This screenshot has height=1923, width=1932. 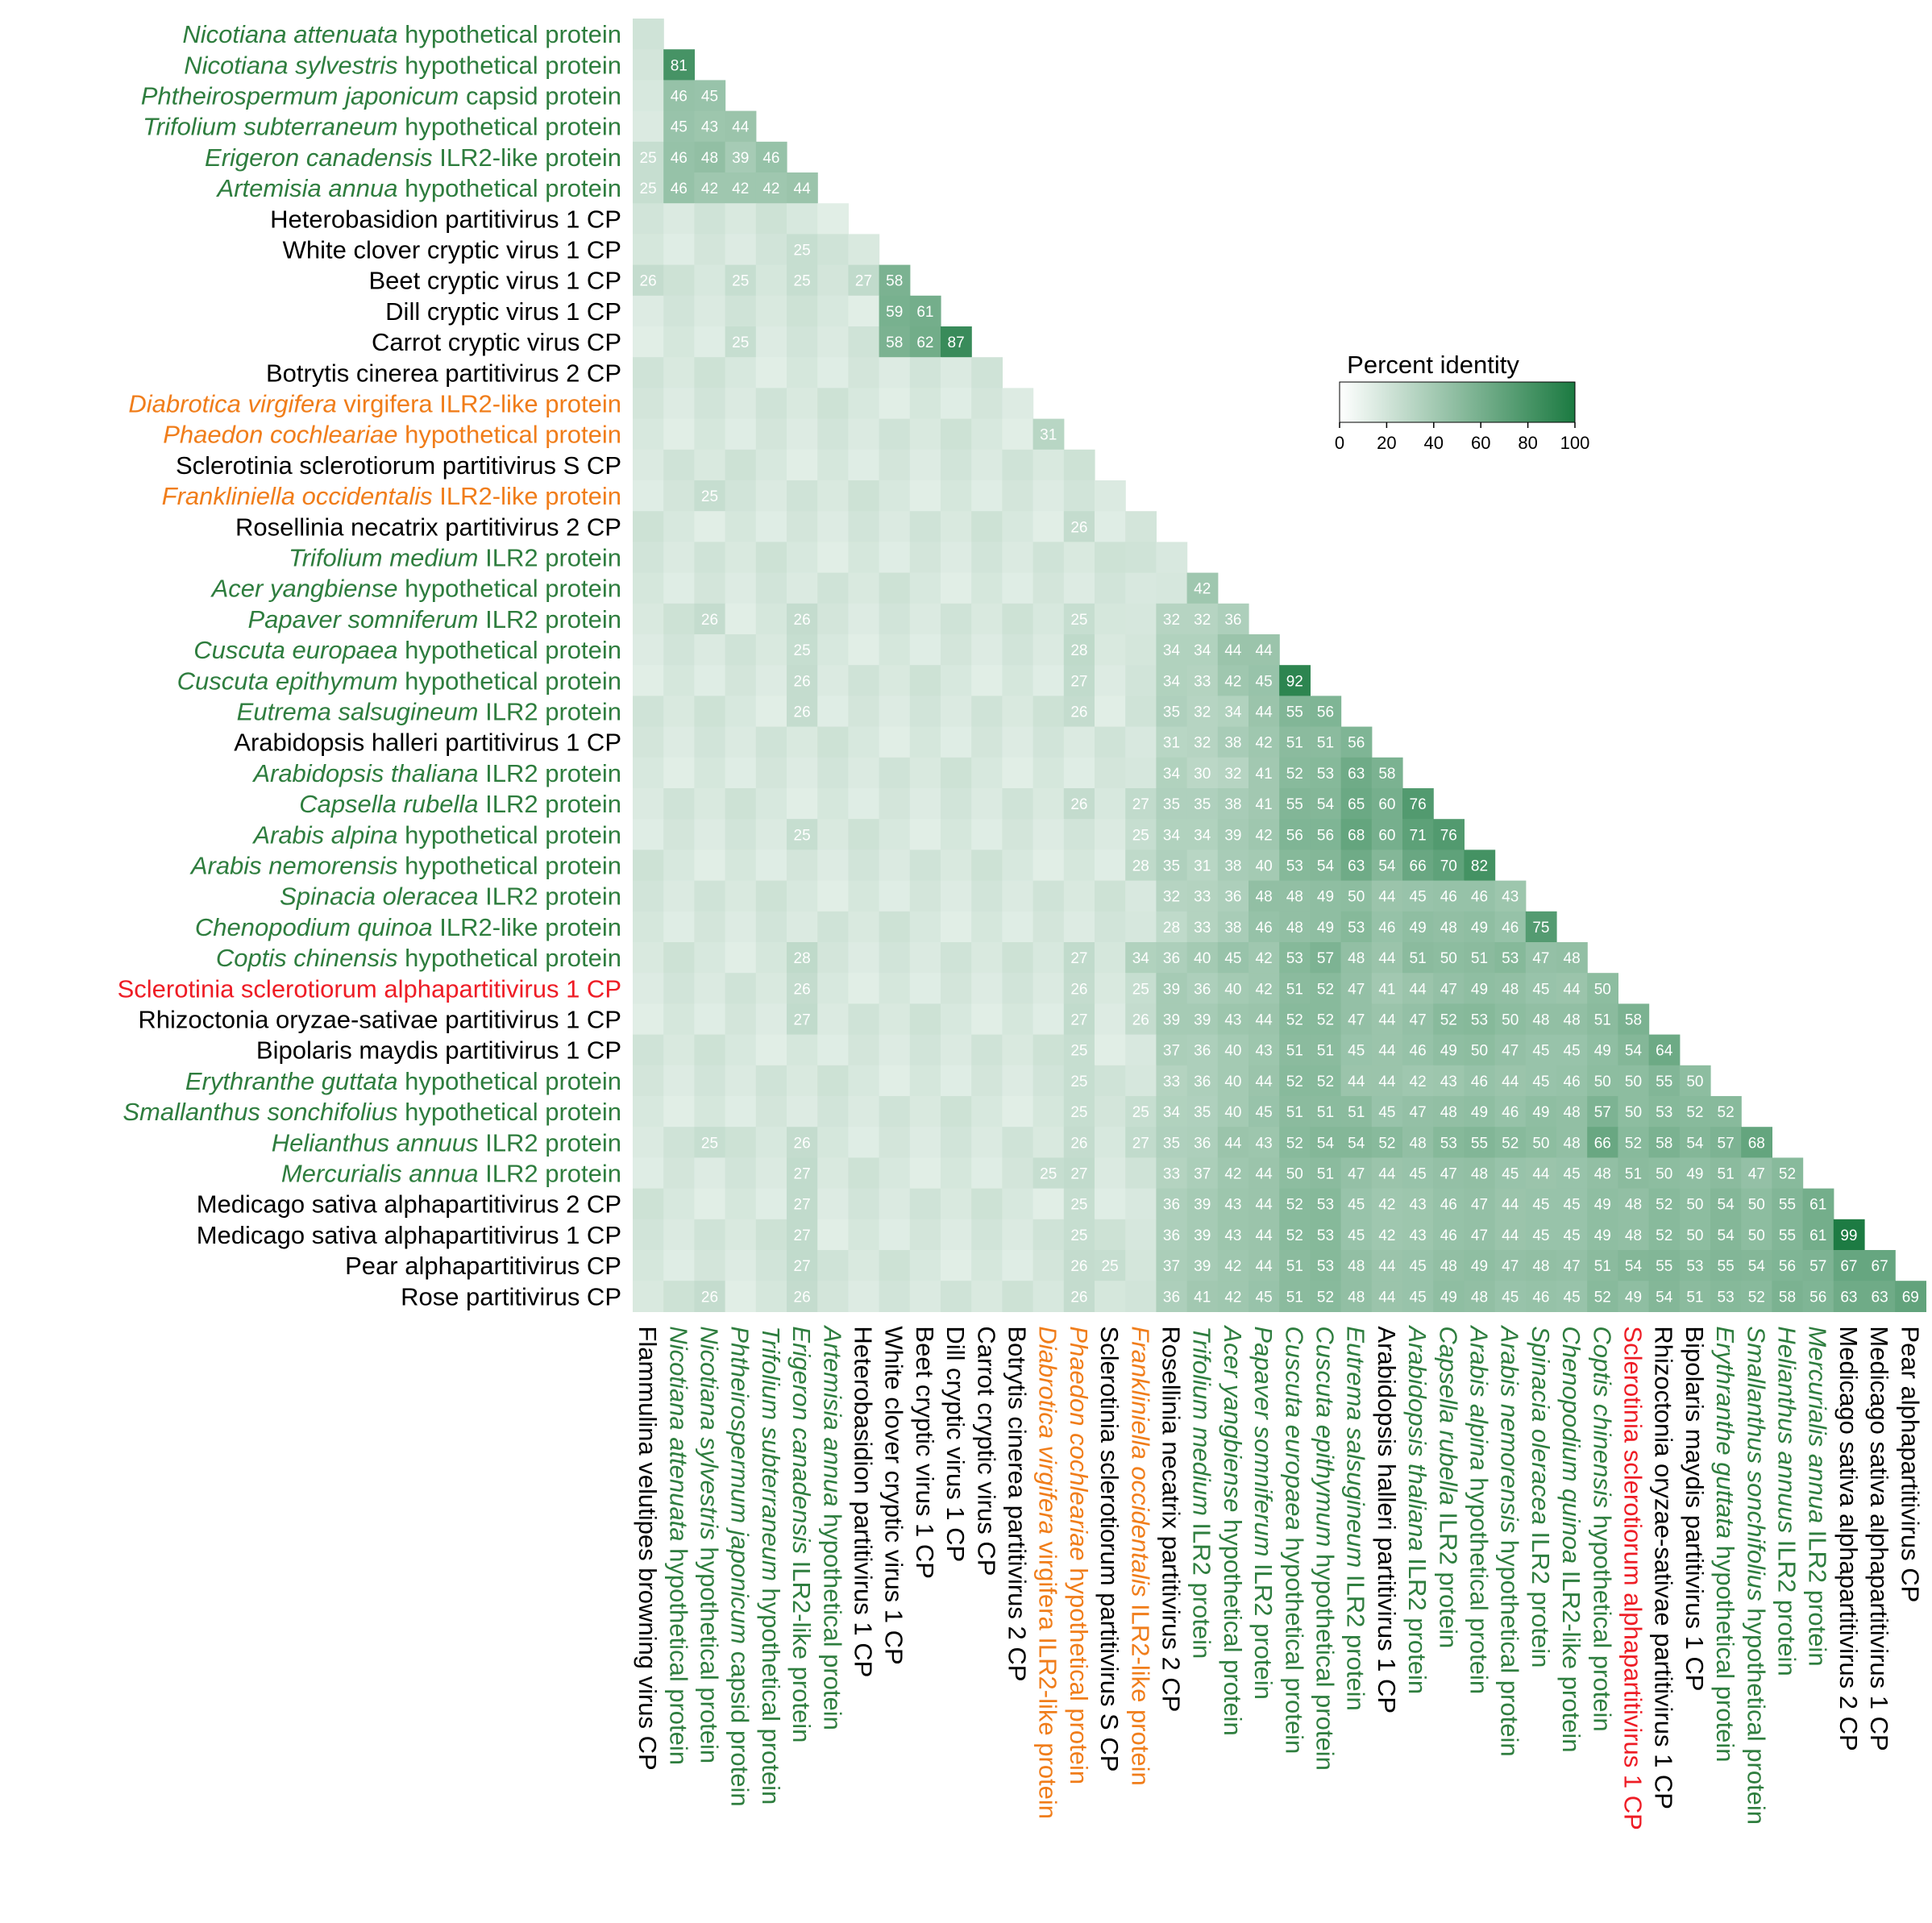 I want to click on cell-value-label: 42, so click(x=1418, y=1082).